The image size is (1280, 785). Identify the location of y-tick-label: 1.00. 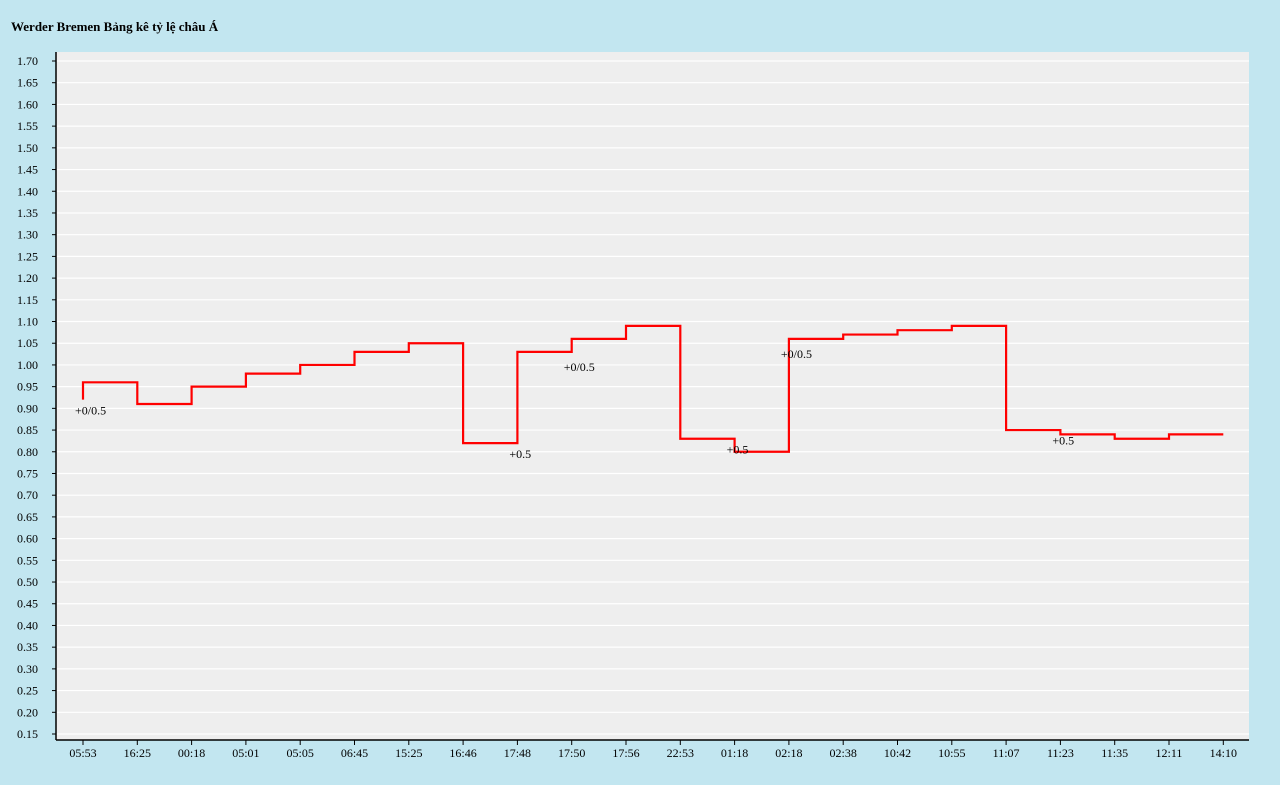
(27, 365).